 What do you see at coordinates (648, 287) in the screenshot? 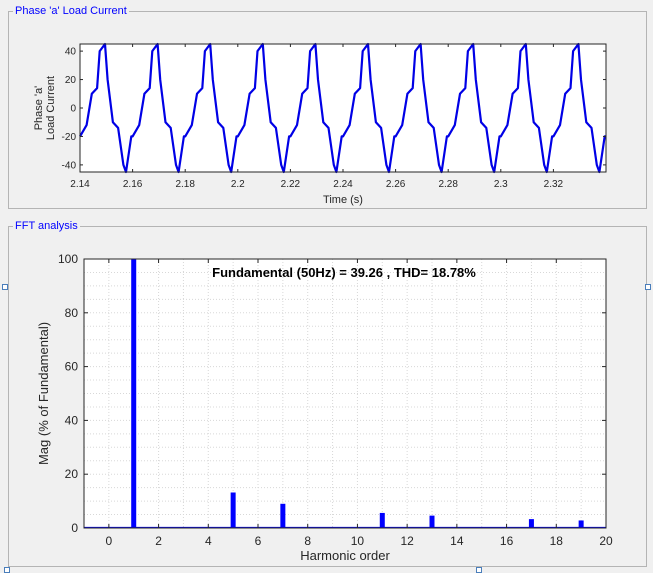
I see `resize-handle-right` at bounding box center [648, 287].